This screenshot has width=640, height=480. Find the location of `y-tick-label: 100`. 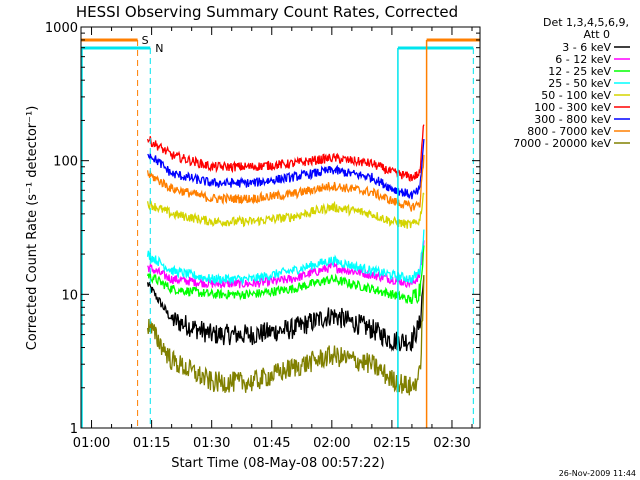

y-tick-label: 100 is located at coordinates (65, 162).